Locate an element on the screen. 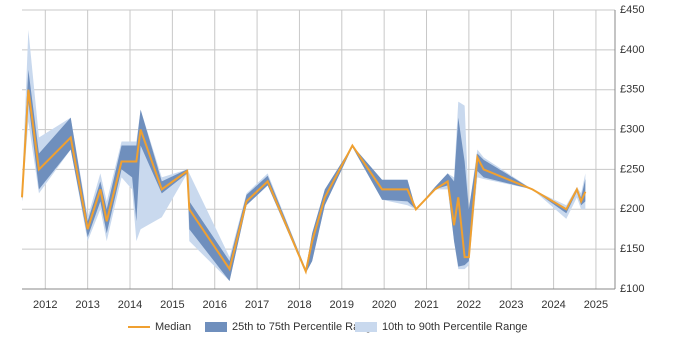  legend-label: 25th to 75th Percentile Range is located at coordinates (305, 327).